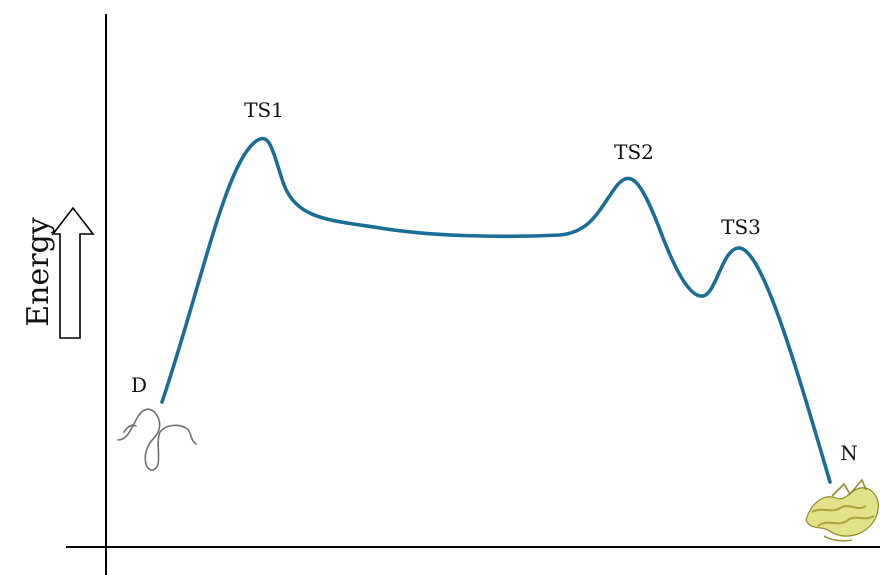 This screenshot has width=880, height=575. What do you see at coordinates (842, 510) in the screenshot?
I see `folded-protein-icon` at bounding box center [842, 510].